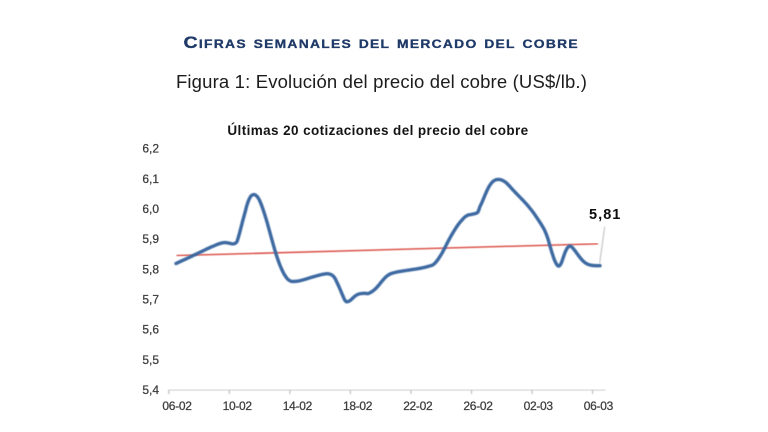 The image size is (768, 432). Describe the element at coordinates (150, 390) in the screenshot. I see `svg-text: 5,4` at that location.